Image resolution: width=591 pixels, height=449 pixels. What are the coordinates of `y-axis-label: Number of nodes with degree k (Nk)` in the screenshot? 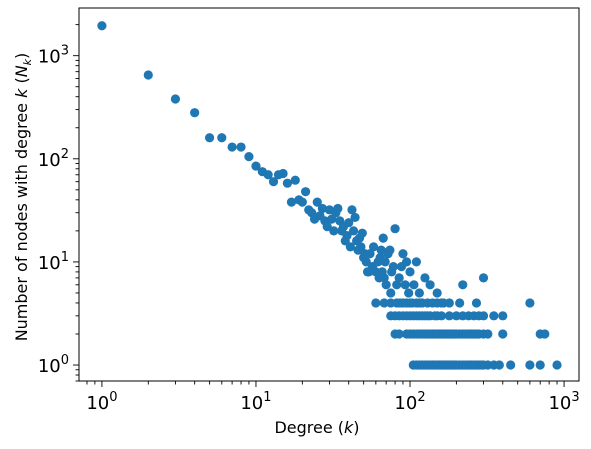 It's located at (23, 197).